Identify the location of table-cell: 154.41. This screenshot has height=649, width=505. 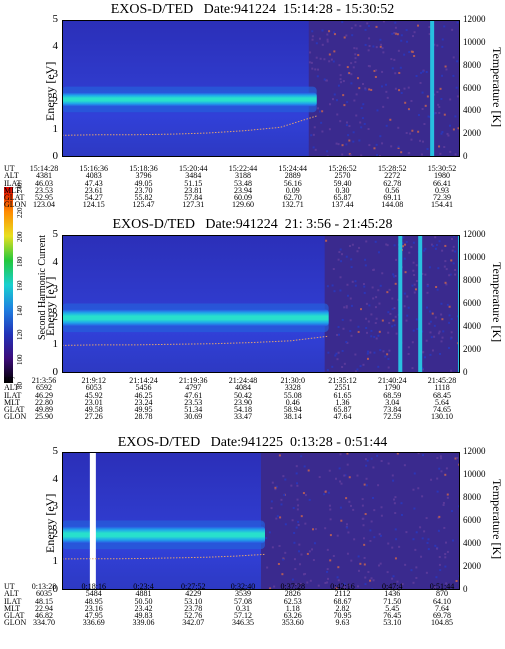
(442, 205).